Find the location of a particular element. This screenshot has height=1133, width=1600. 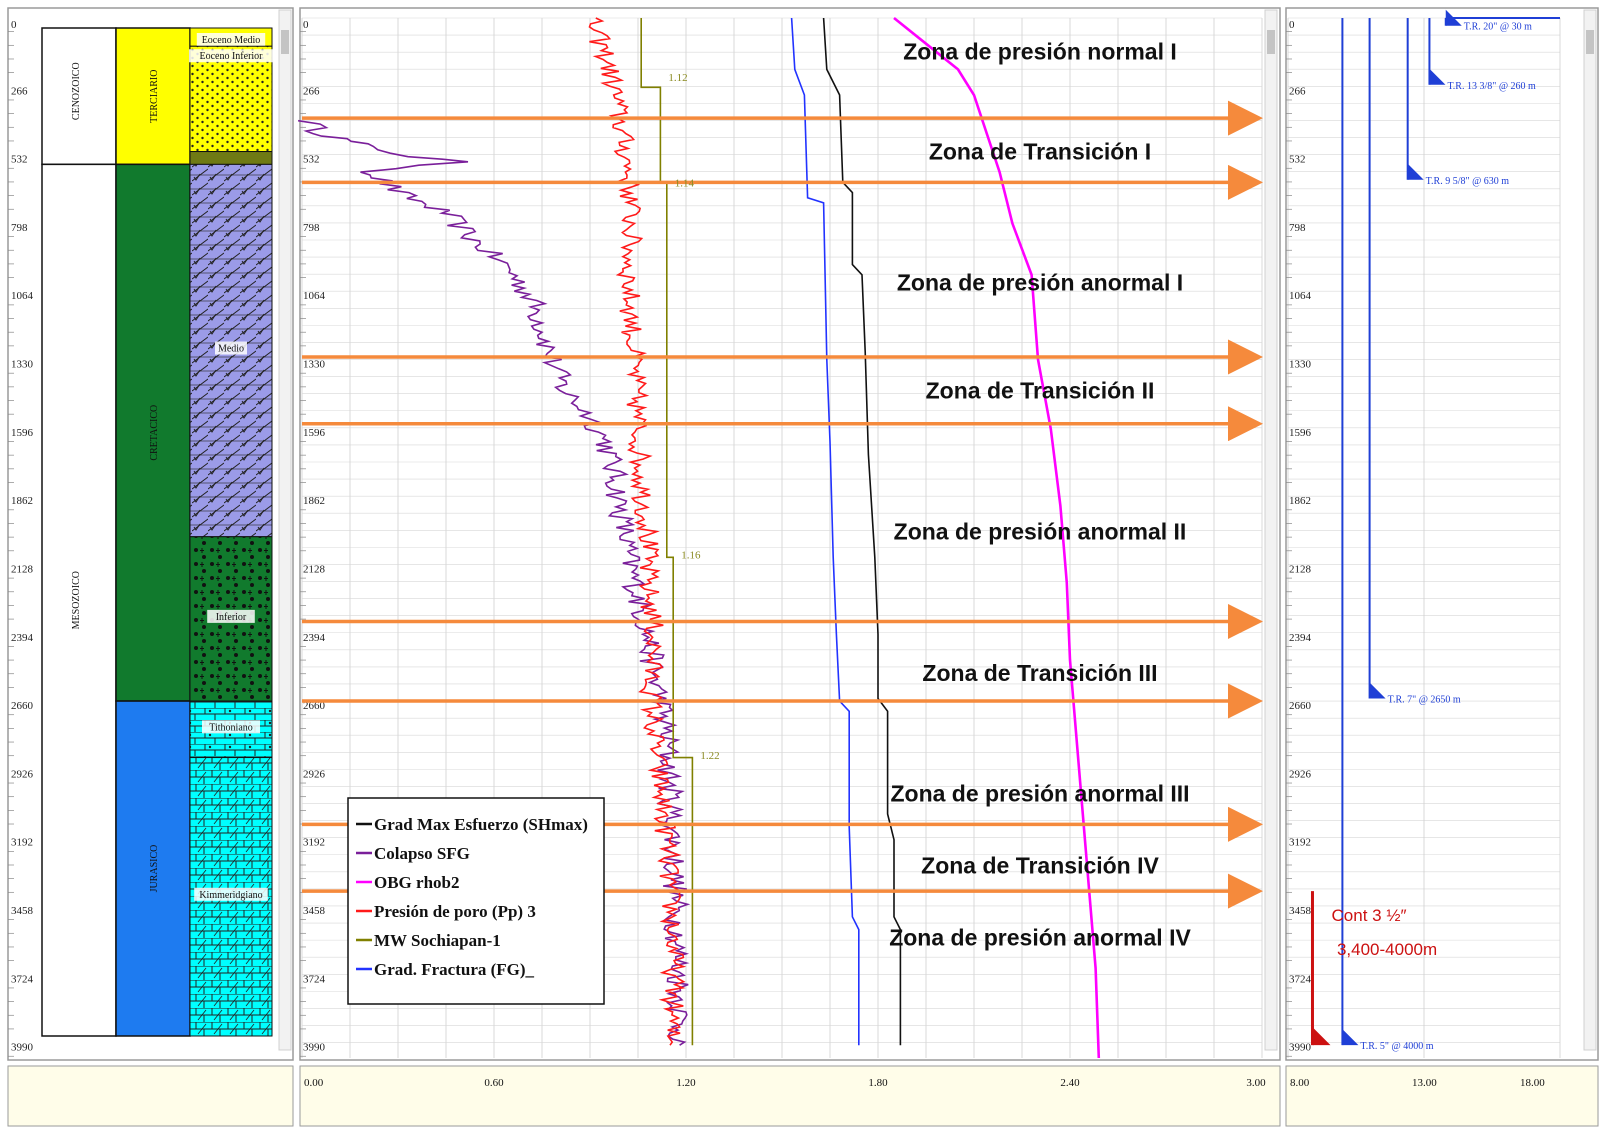

mud-weight-label: 1.14 is located at coordinates (685, 183).